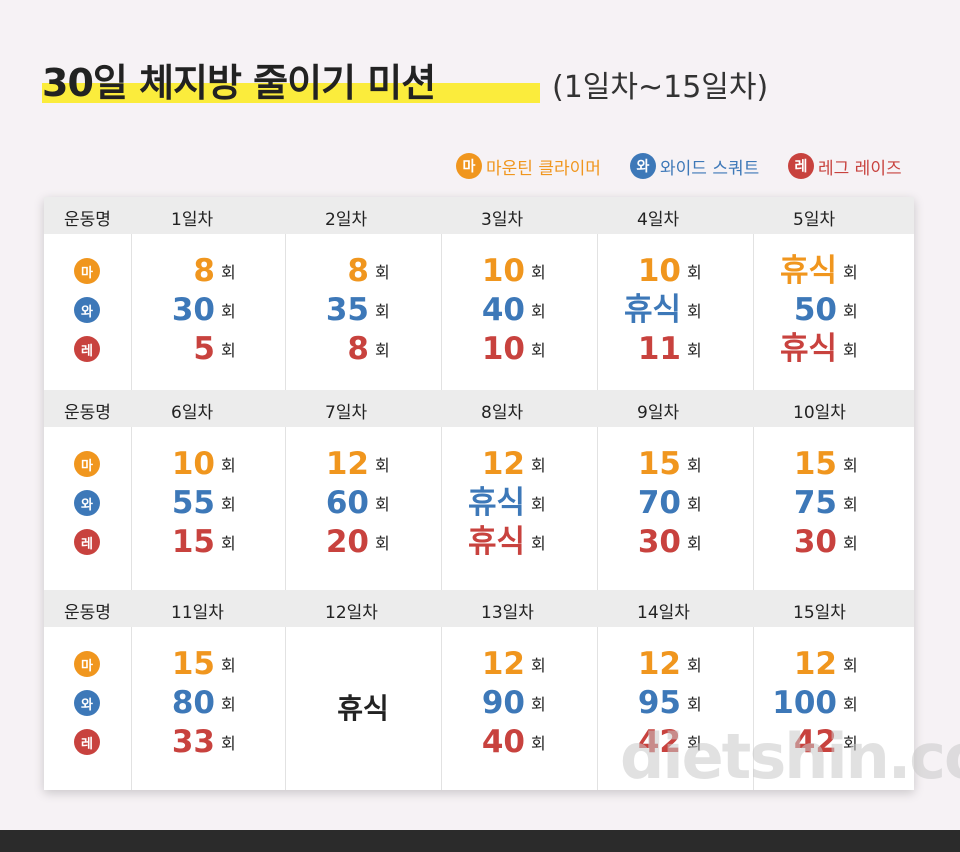 The height and width of the screenshot is (852, 960). Describe the element at coordinates (479, 408) in the screenshot. I see `header-row` at that location.